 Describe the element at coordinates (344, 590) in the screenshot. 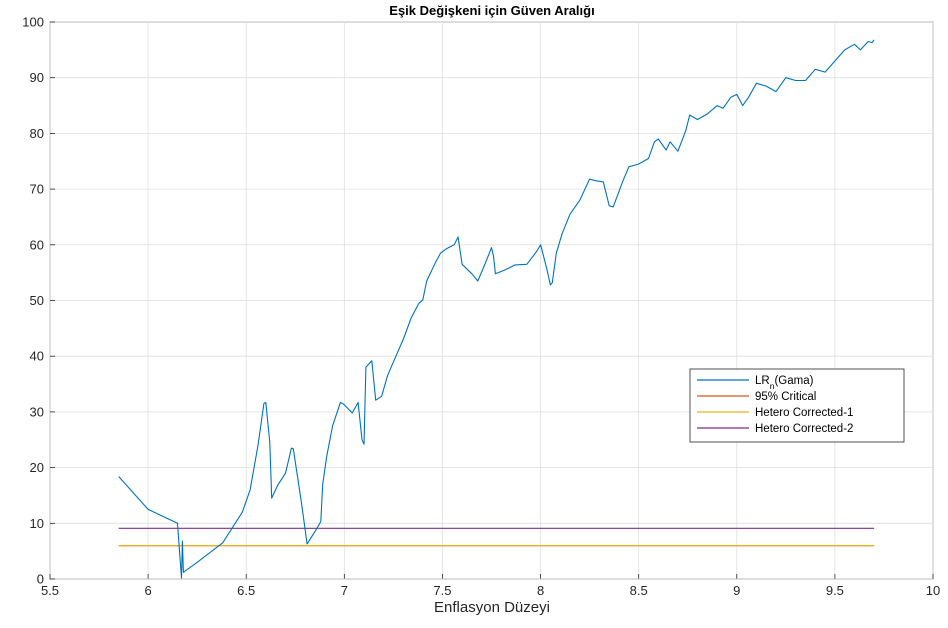

I see `x-tick-label: 7` at that location.